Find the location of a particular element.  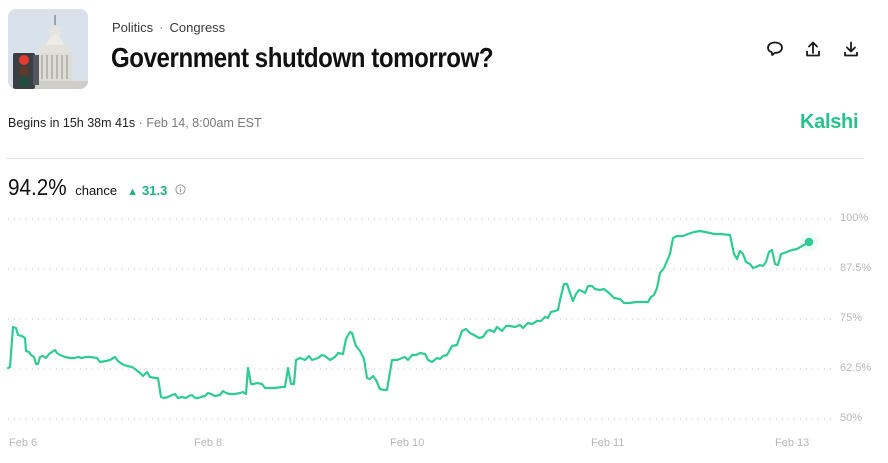

download-icon is located at coordinates (851, 49).